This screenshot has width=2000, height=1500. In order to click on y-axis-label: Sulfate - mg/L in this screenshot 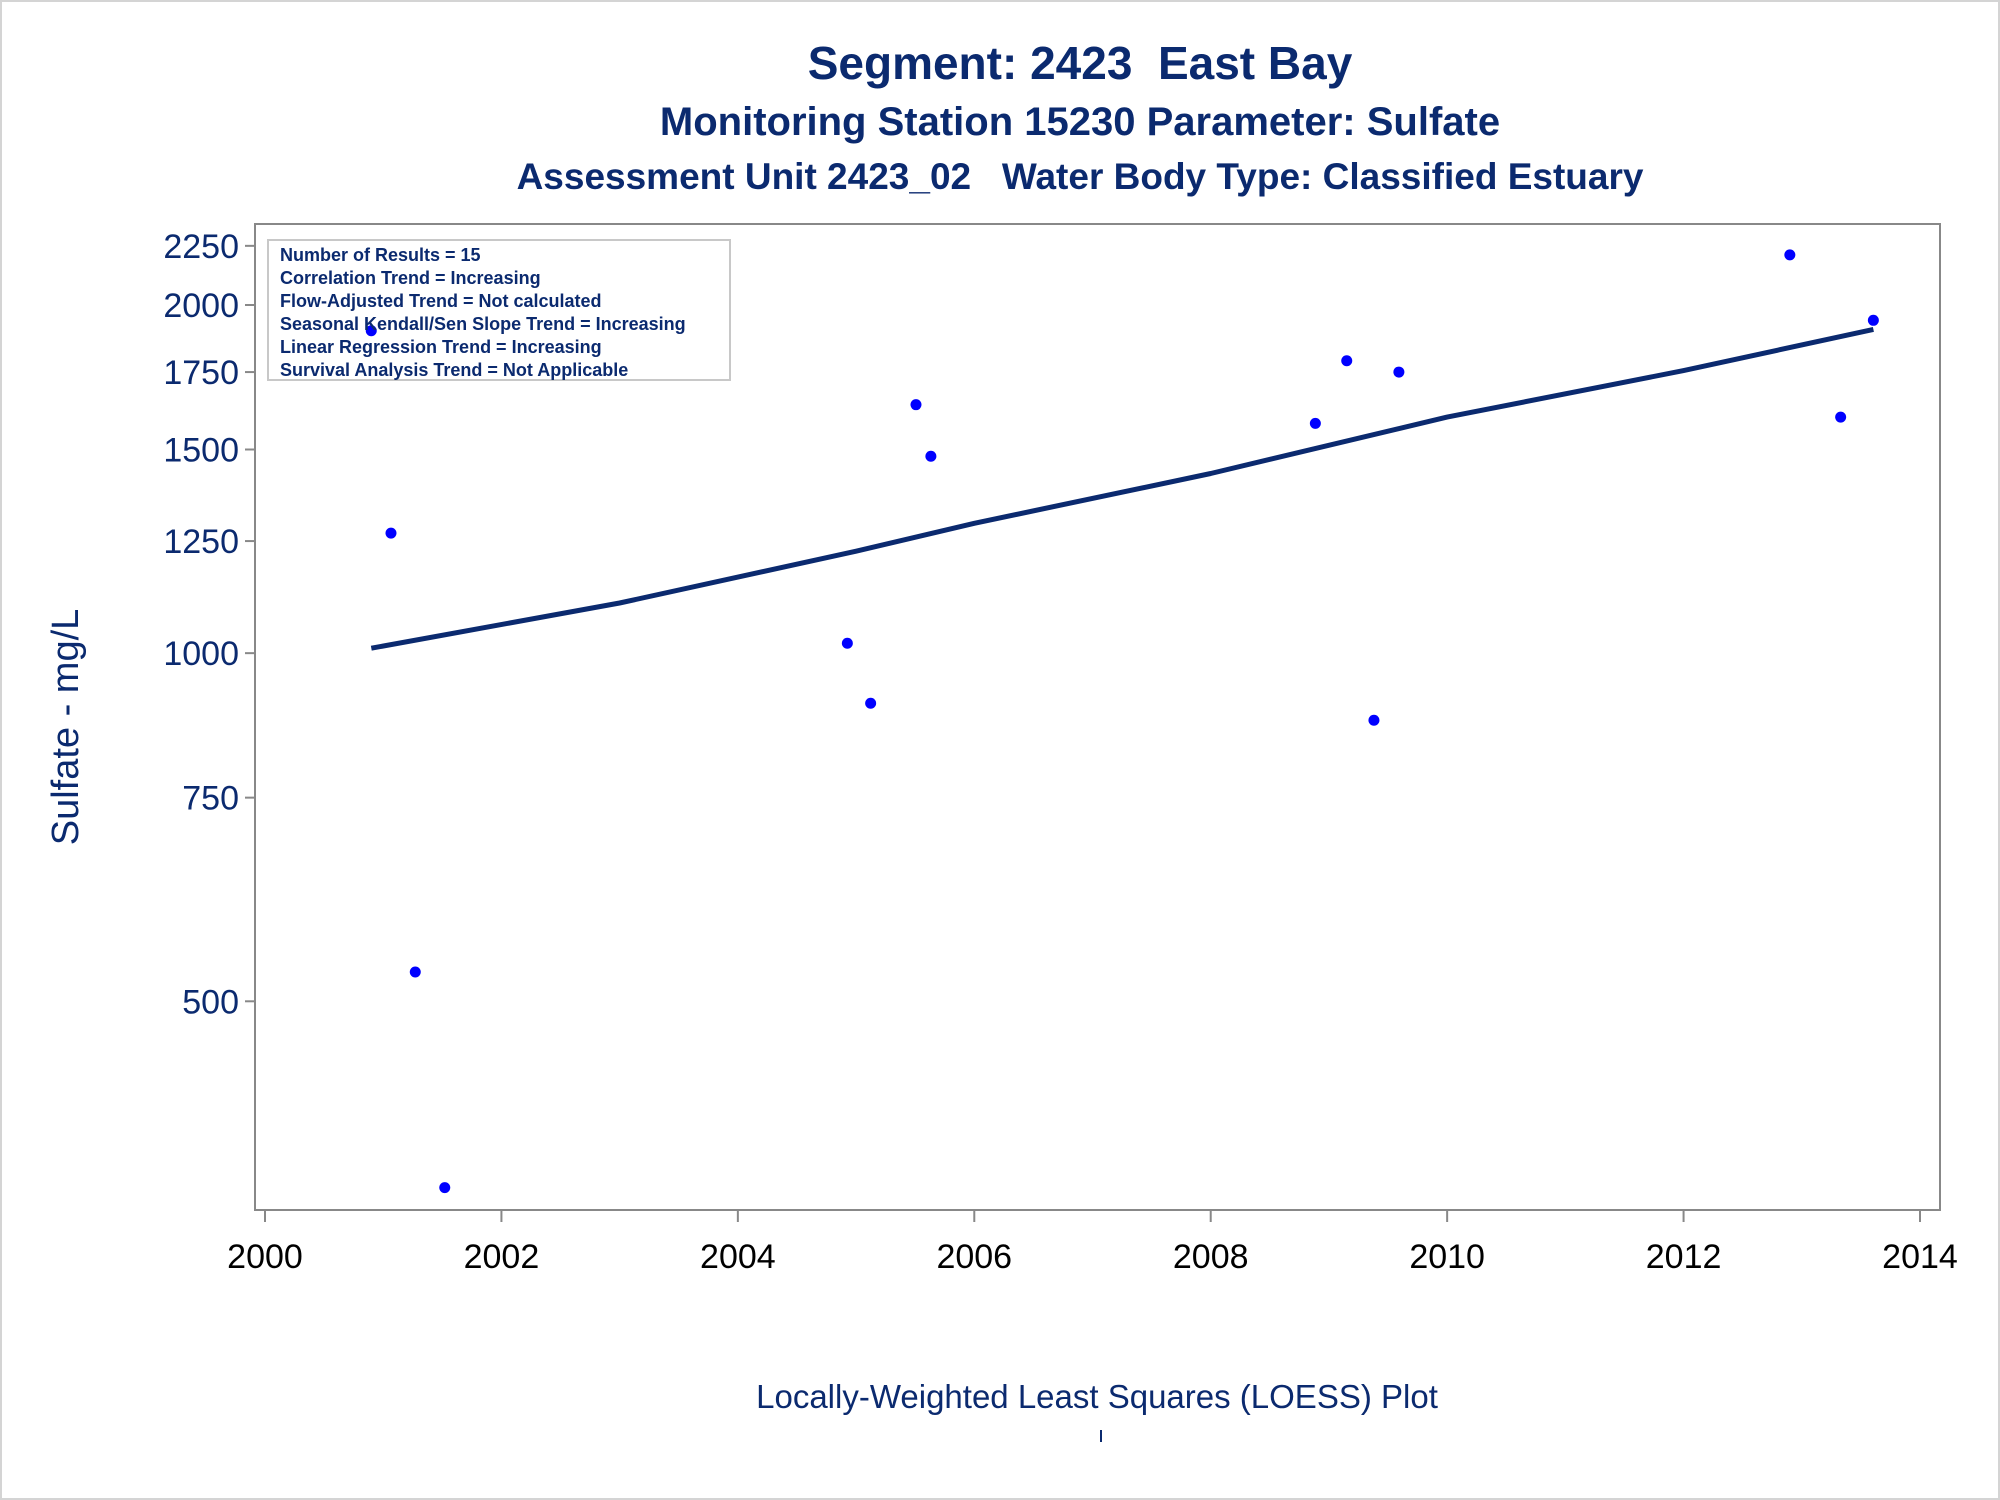, I will do `click(66, 727)`.